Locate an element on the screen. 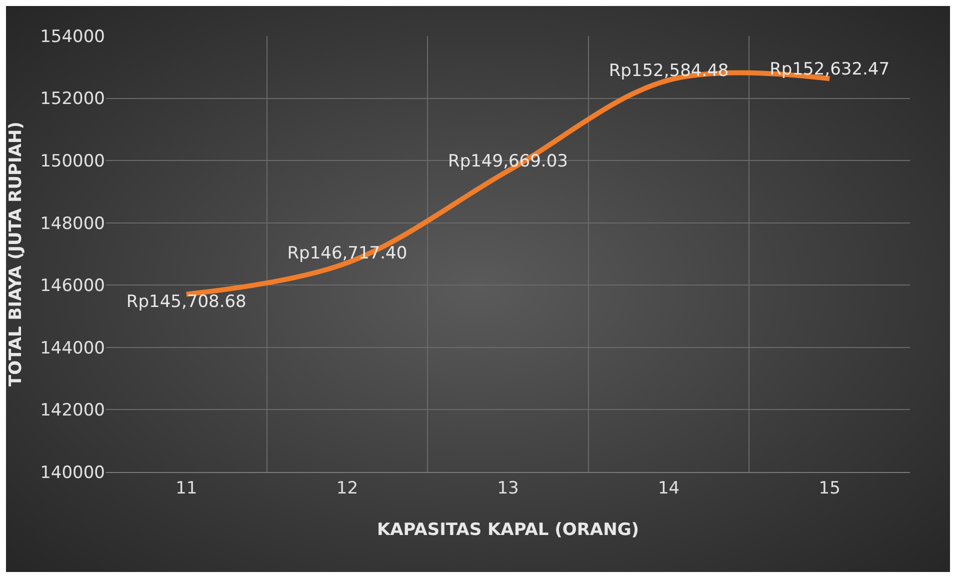 Image resolution: width=956 pixels, height=579 pixels. x-tick-label: 12 is located at coordinates (347, 488).